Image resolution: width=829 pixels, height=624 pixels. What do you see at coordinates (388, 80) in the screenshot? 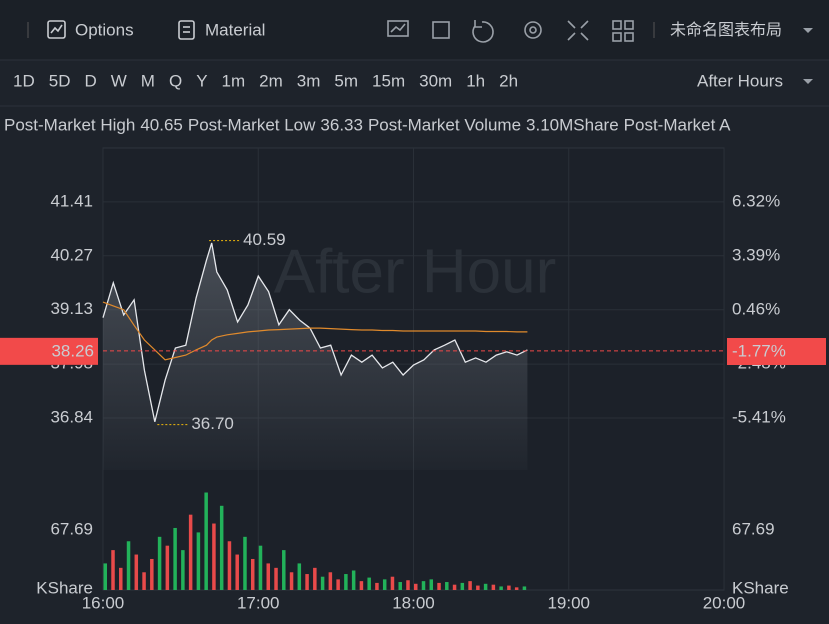
I see `period-button: 15m` at bounding box center [388, 80].